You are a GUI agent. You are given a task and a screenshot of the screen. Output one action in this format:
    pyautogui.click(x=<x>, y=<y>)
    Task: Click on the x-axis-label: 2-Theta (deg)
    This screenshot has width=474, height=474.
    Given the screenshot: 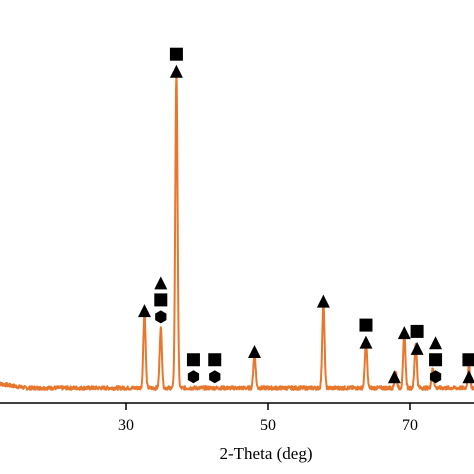 What is the action you would take?
    pyautogui.click(x=266, y=453)
    